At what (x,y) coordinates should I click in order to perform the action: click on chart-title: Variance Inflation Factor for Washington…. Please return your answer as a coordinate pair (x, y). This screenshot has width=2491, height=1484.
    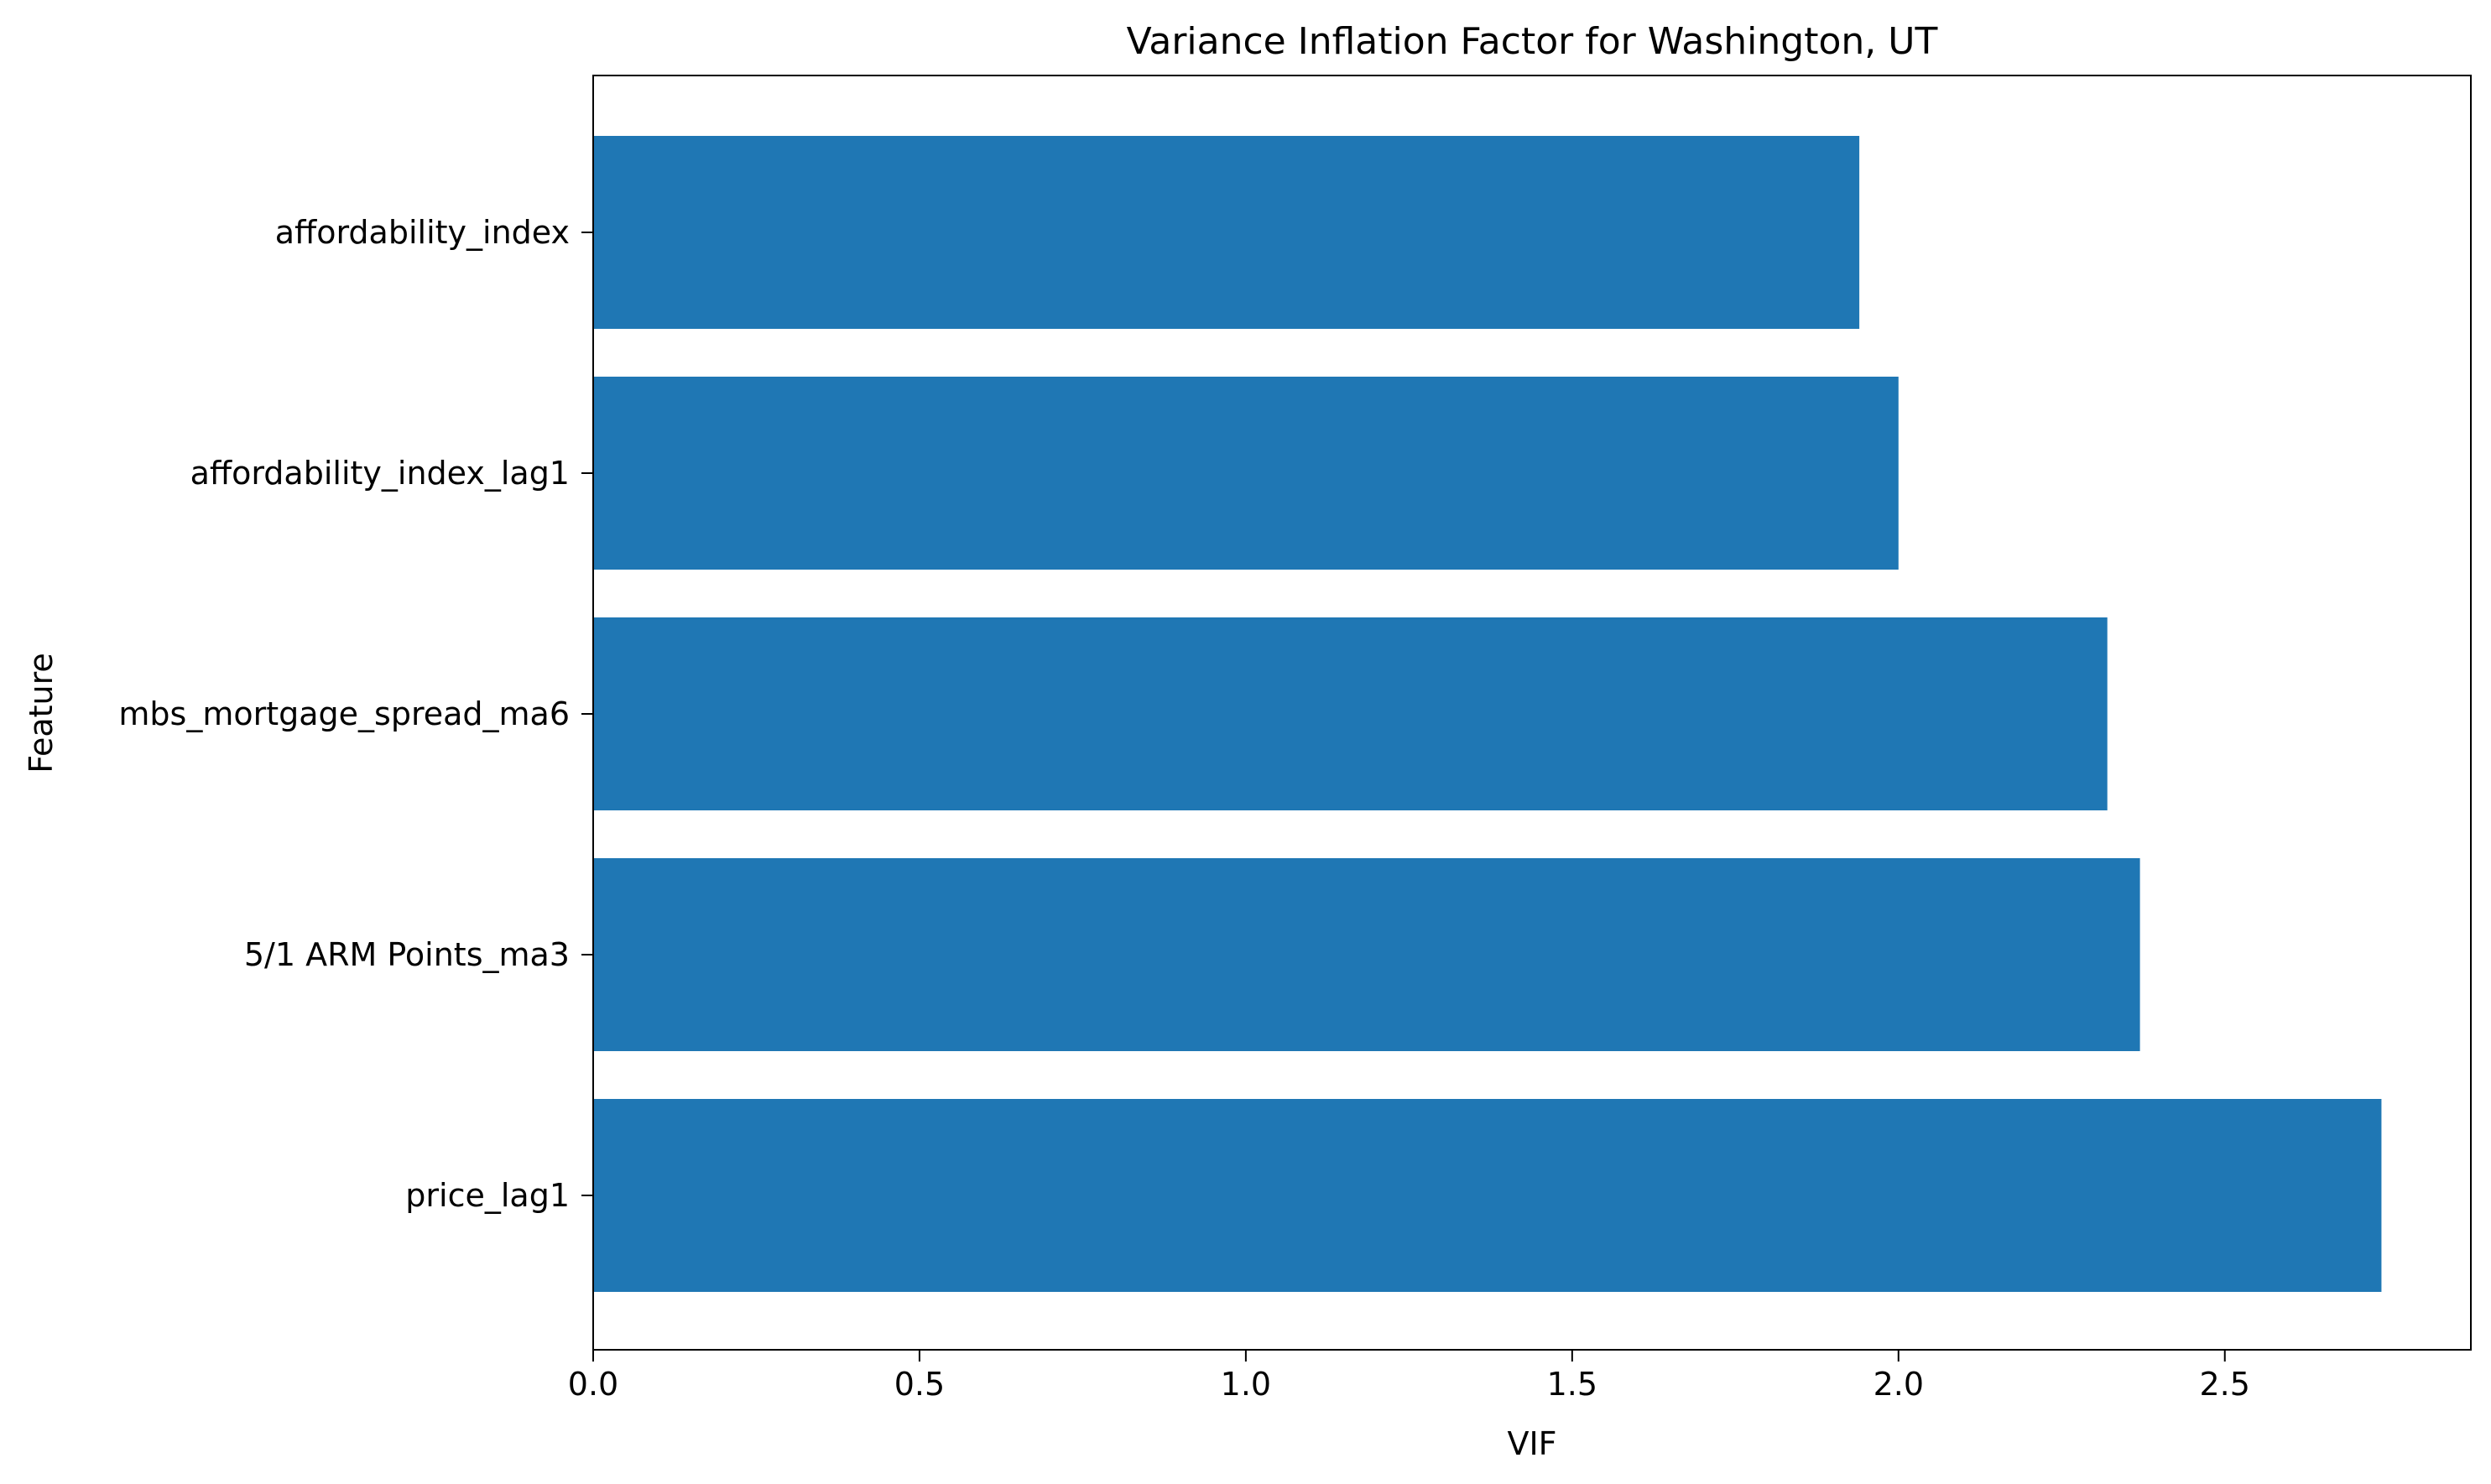
    Looking at the image, I should click on (1532, 41).